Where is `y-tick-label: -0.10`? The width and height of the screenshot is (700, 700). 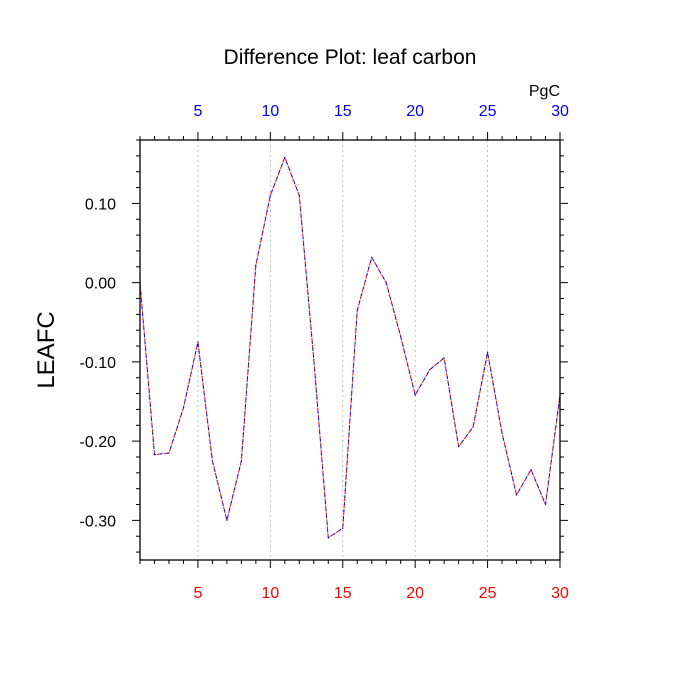 y-tick-label: -0.10 is located at coordinates (98, 363).